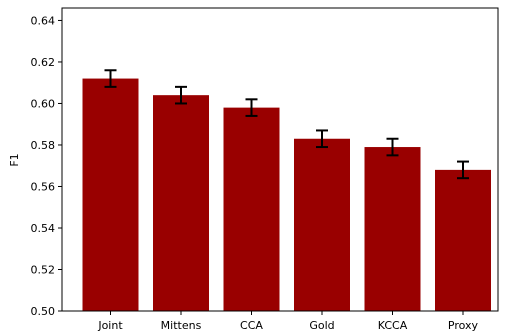  What do you see at coordinates (321, 325) in the screenshot?
I see `x-tick-label-gold: Gold` at bounding box center [321, 325].